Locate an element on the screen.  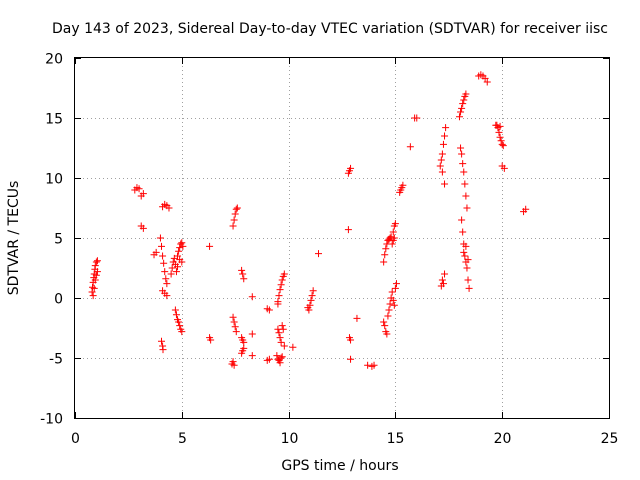
y-tick-label: 20 is located at coordinates (54, 60).